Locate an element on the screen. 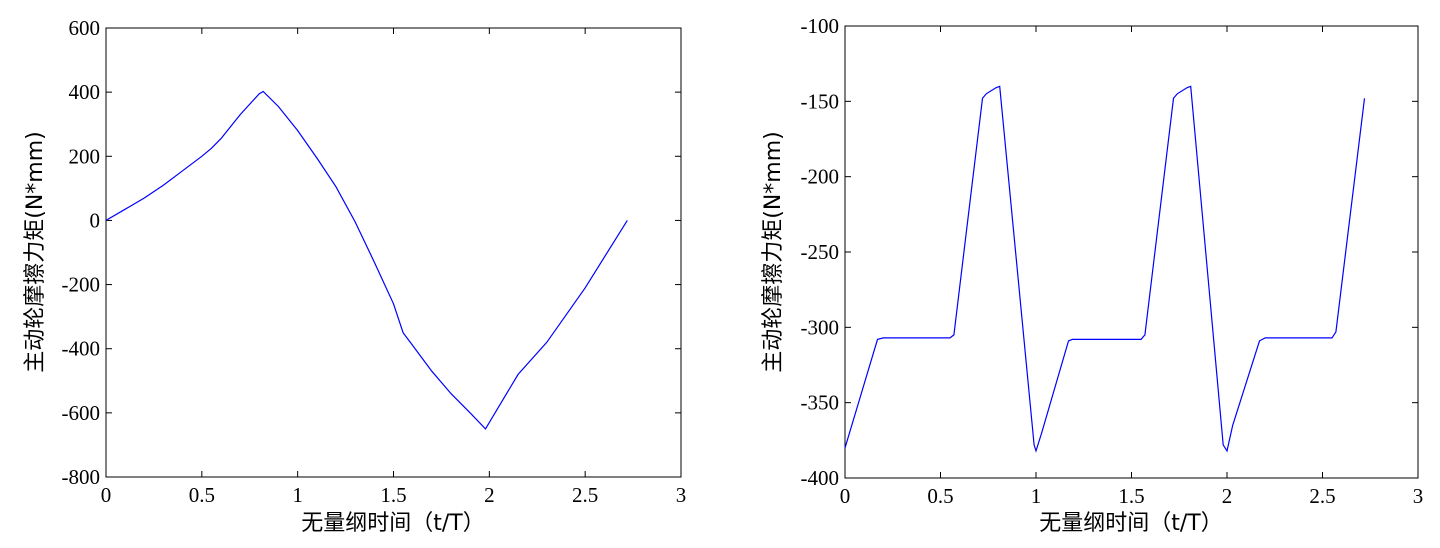 The image size is (1440, 548). y-tick-label: -600 is located at coordinates (81, 413).